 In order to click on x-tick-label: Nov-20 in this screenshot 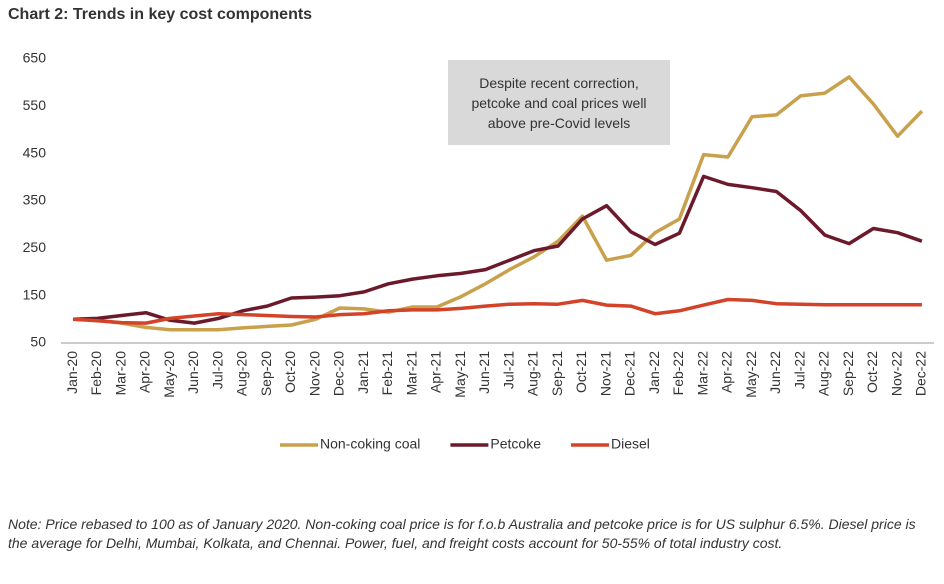, I will do `click(314, 373)`.